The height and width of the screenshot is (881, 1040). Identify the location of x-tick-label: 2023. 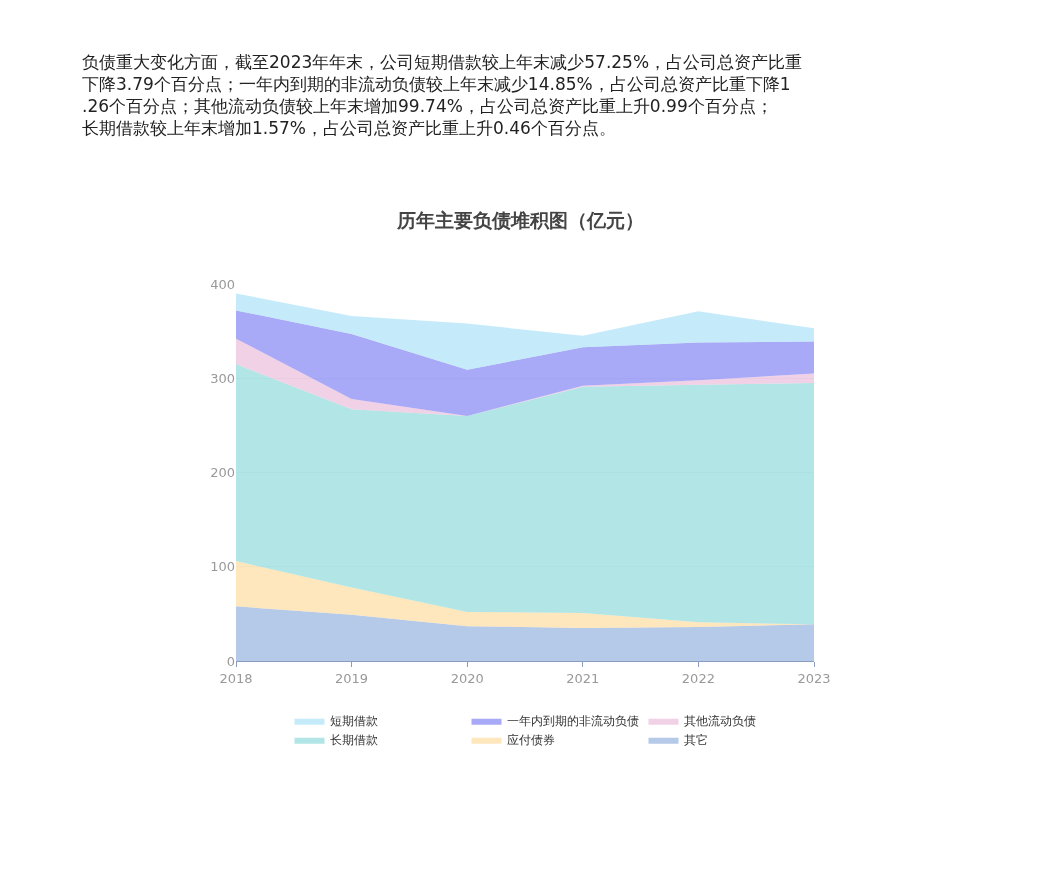
(814, 678).